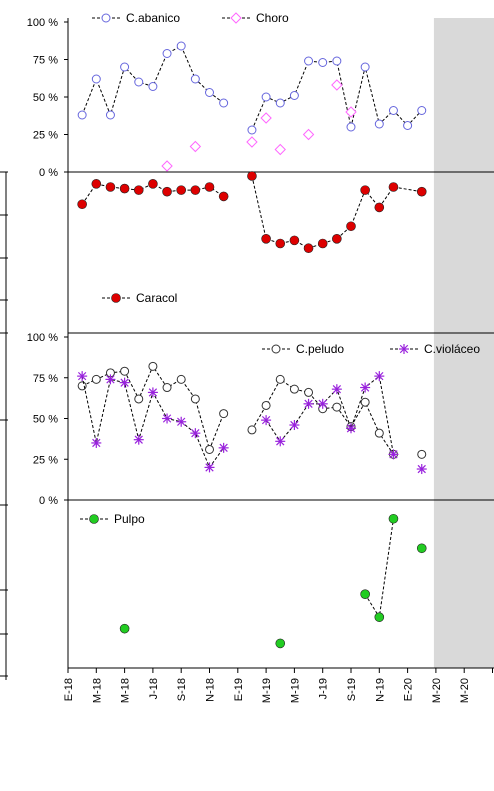 This screenshot has height=791, width=494. I want to click on legend-label-choro: Choro, so click(272, 18).